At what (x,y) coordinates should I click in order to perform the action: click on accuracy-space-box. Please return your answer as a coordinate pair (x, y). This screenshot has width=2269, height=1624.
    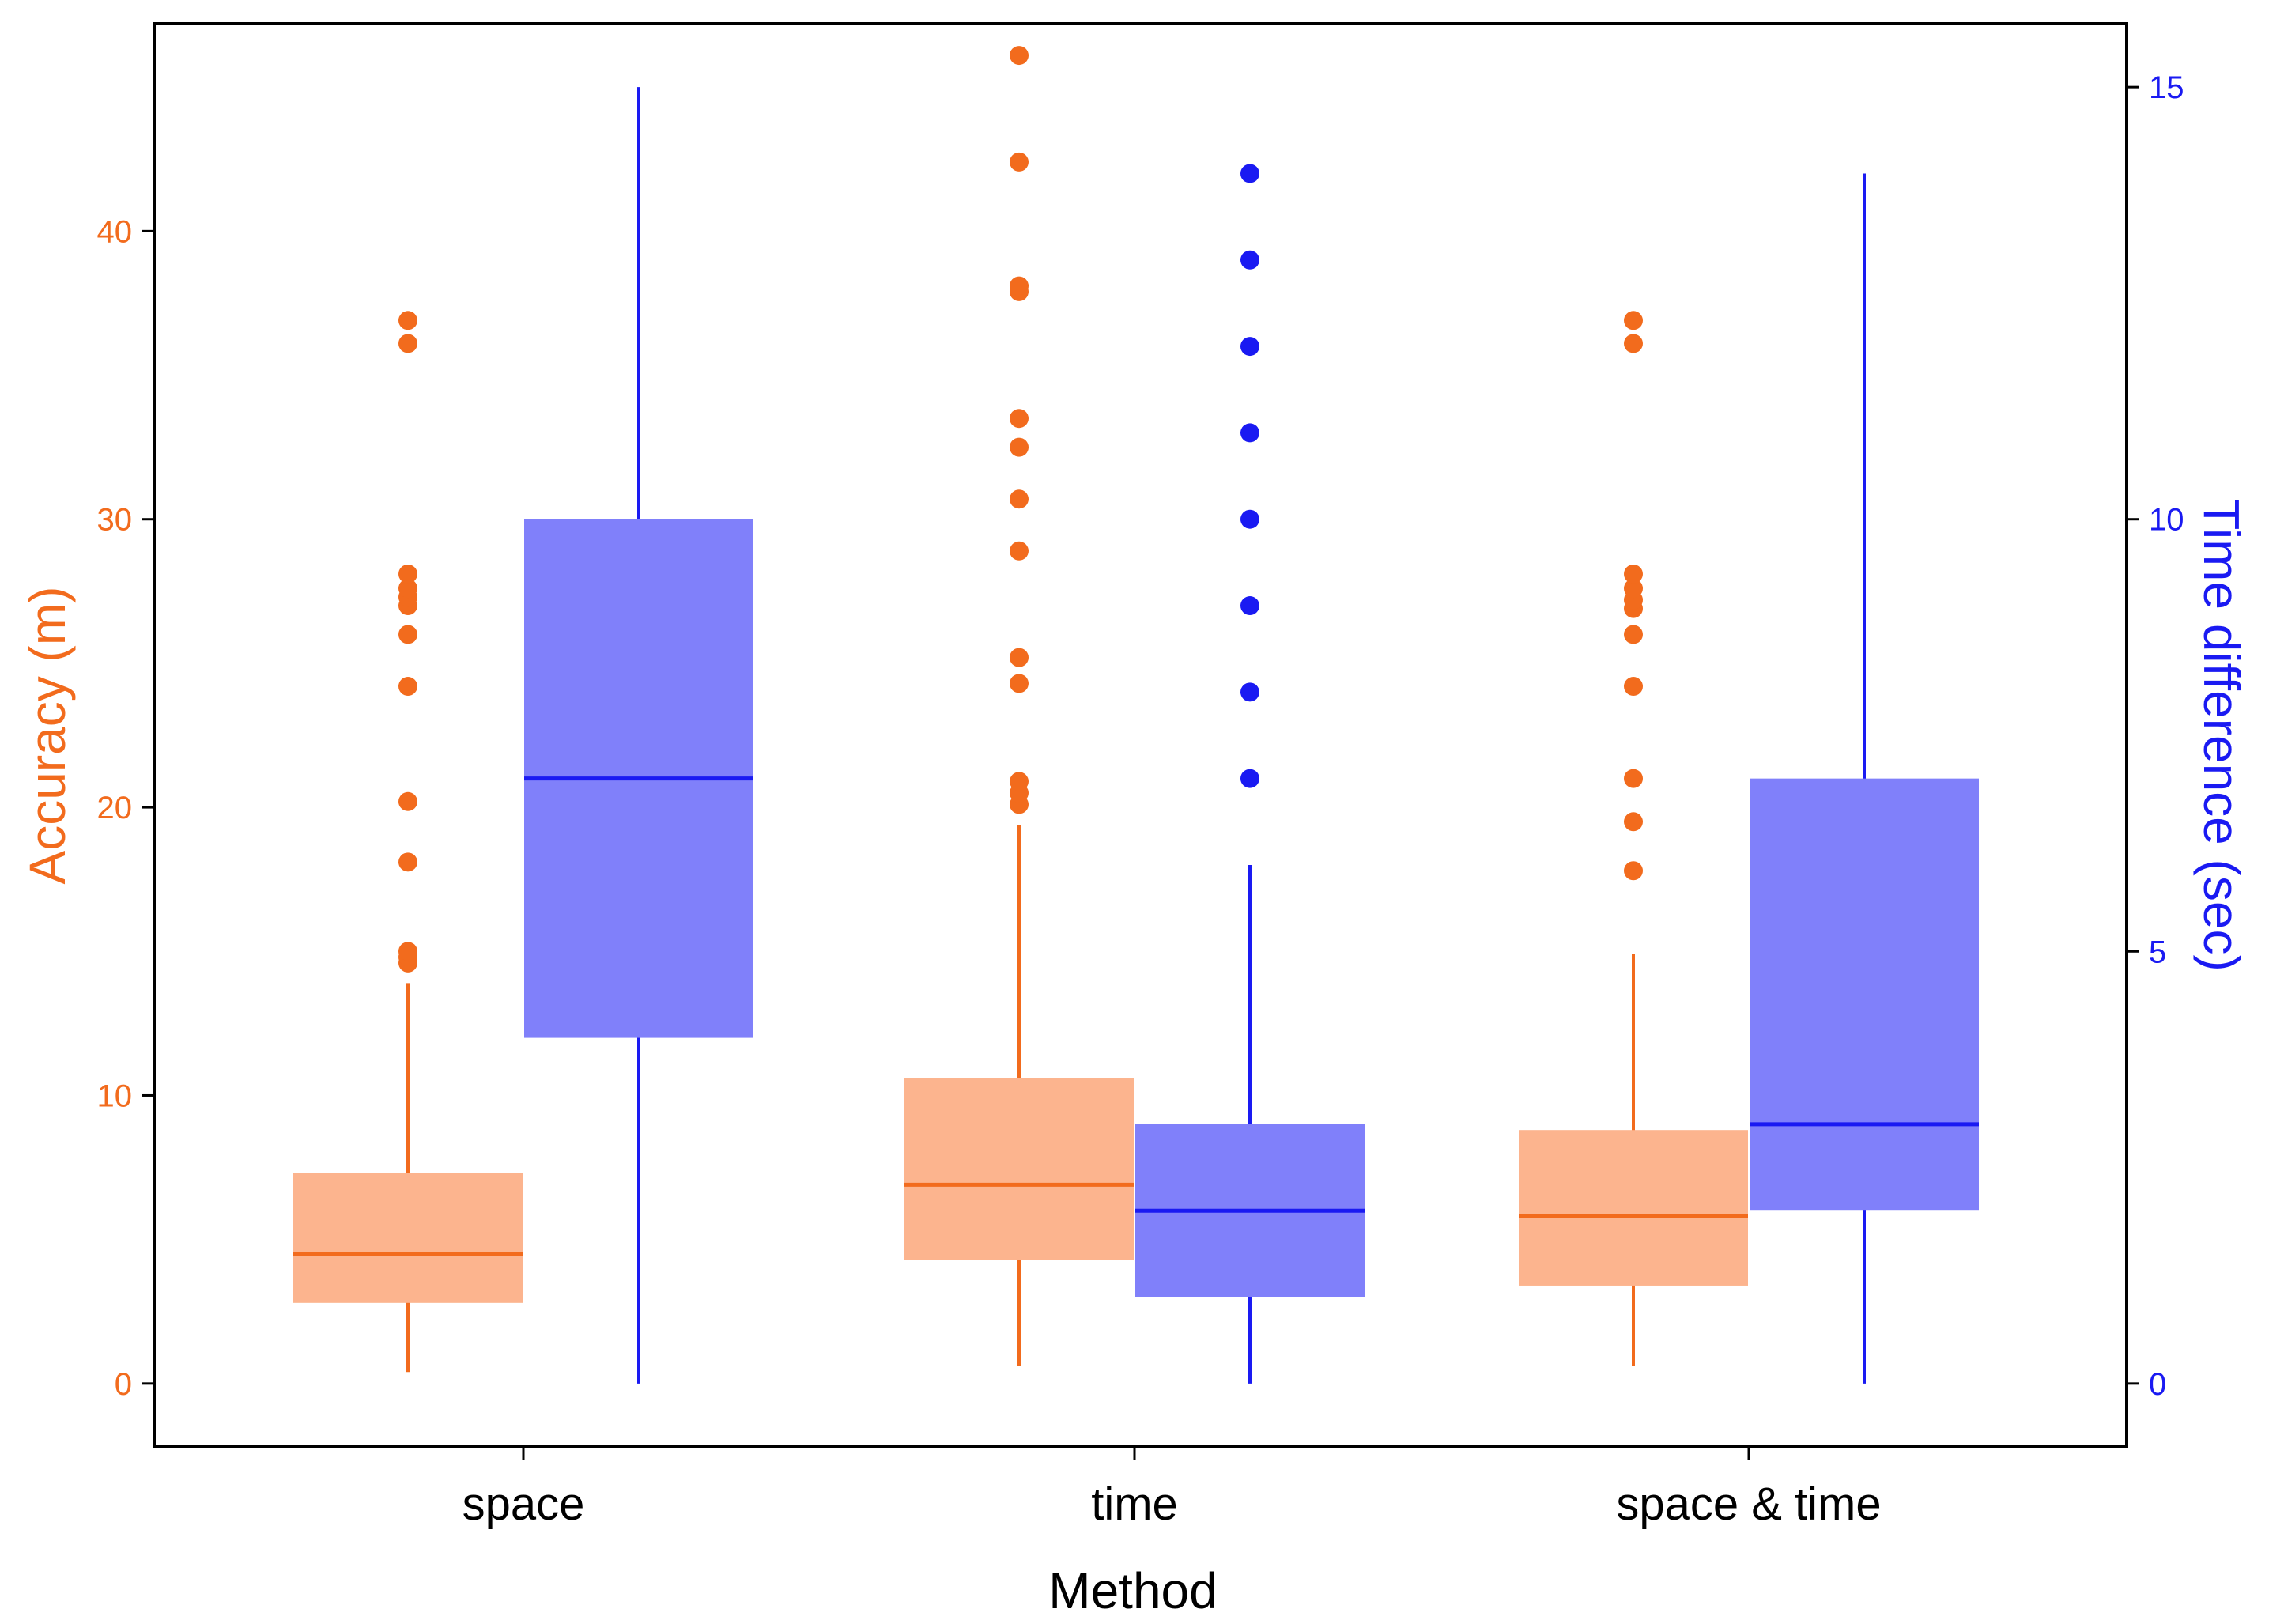
    Looking at the image, I should click on (408, 1238).